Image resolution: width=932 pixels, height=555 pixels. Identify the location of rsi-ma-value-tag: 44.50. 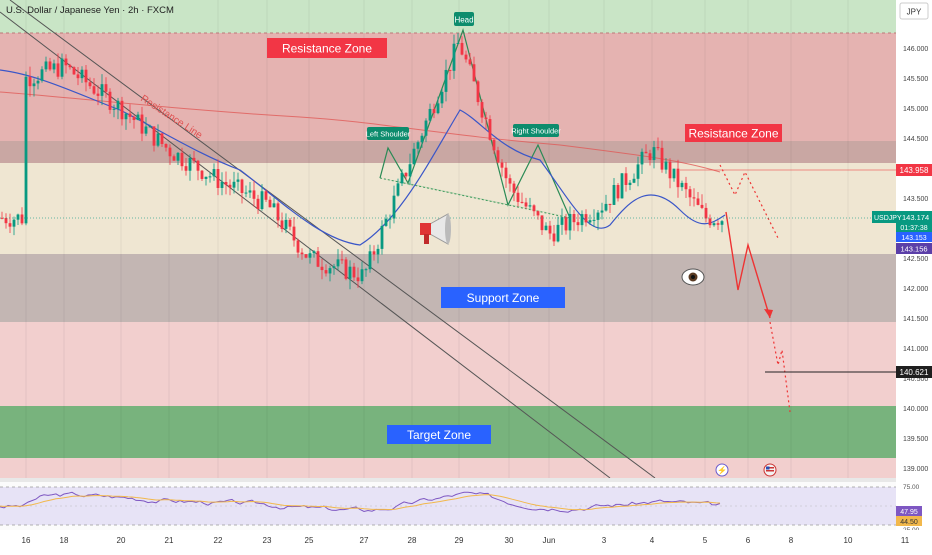
(909, 521).